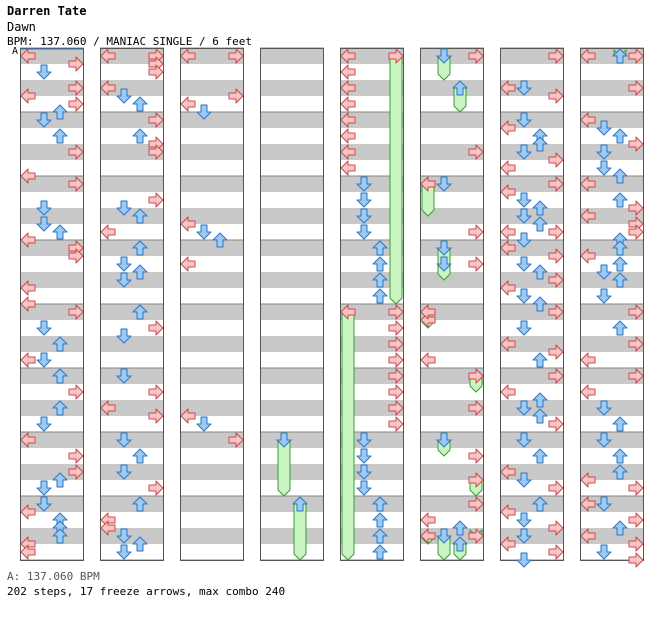  Describe the element at coordinates (452, 304) in the screenshot. I see `chart-column` at that location.